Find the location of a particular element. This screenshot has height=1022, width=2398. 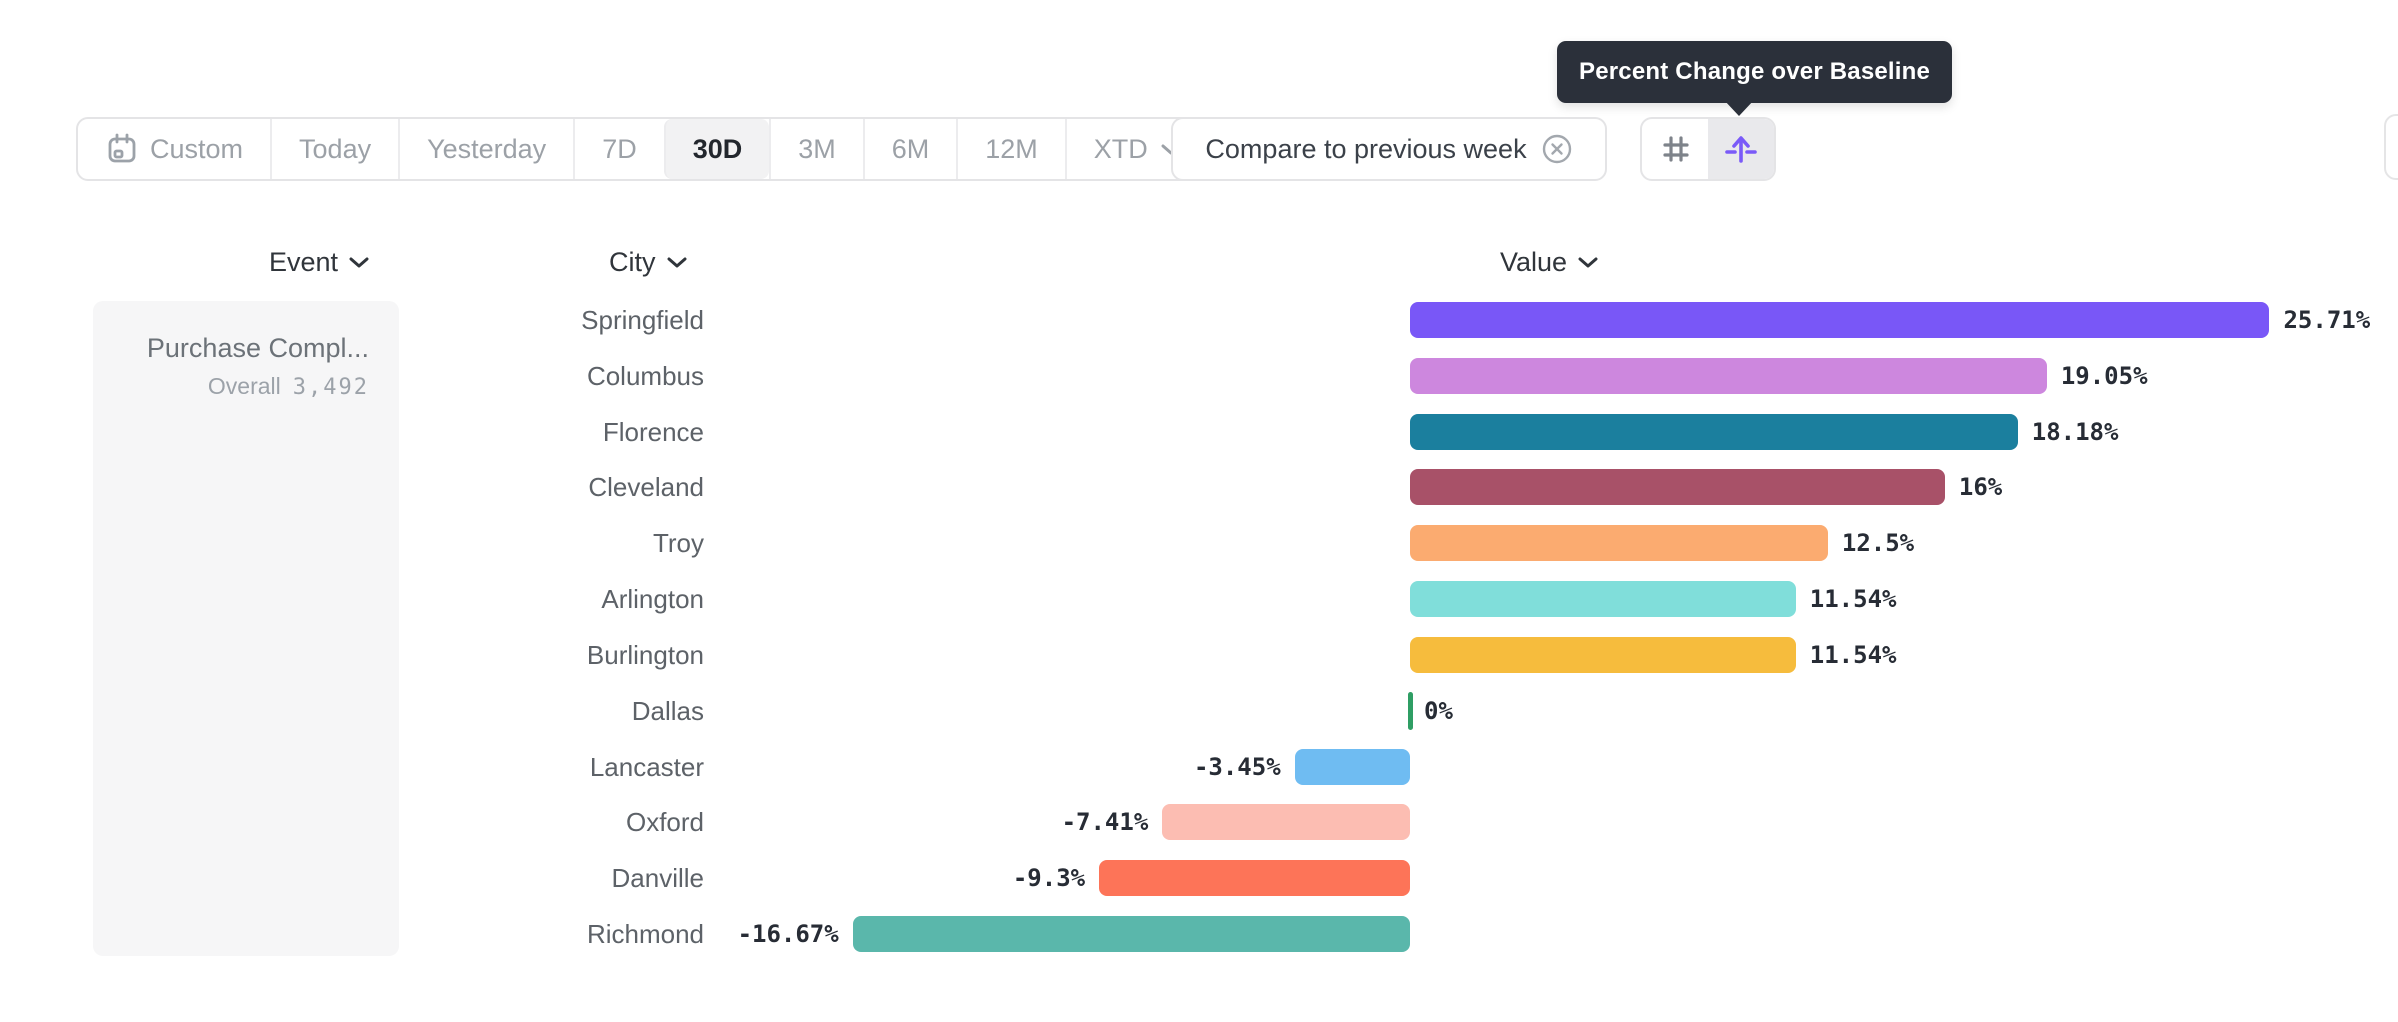

value-label-burlington: 11.54% is located at coordinates (1853, 654).